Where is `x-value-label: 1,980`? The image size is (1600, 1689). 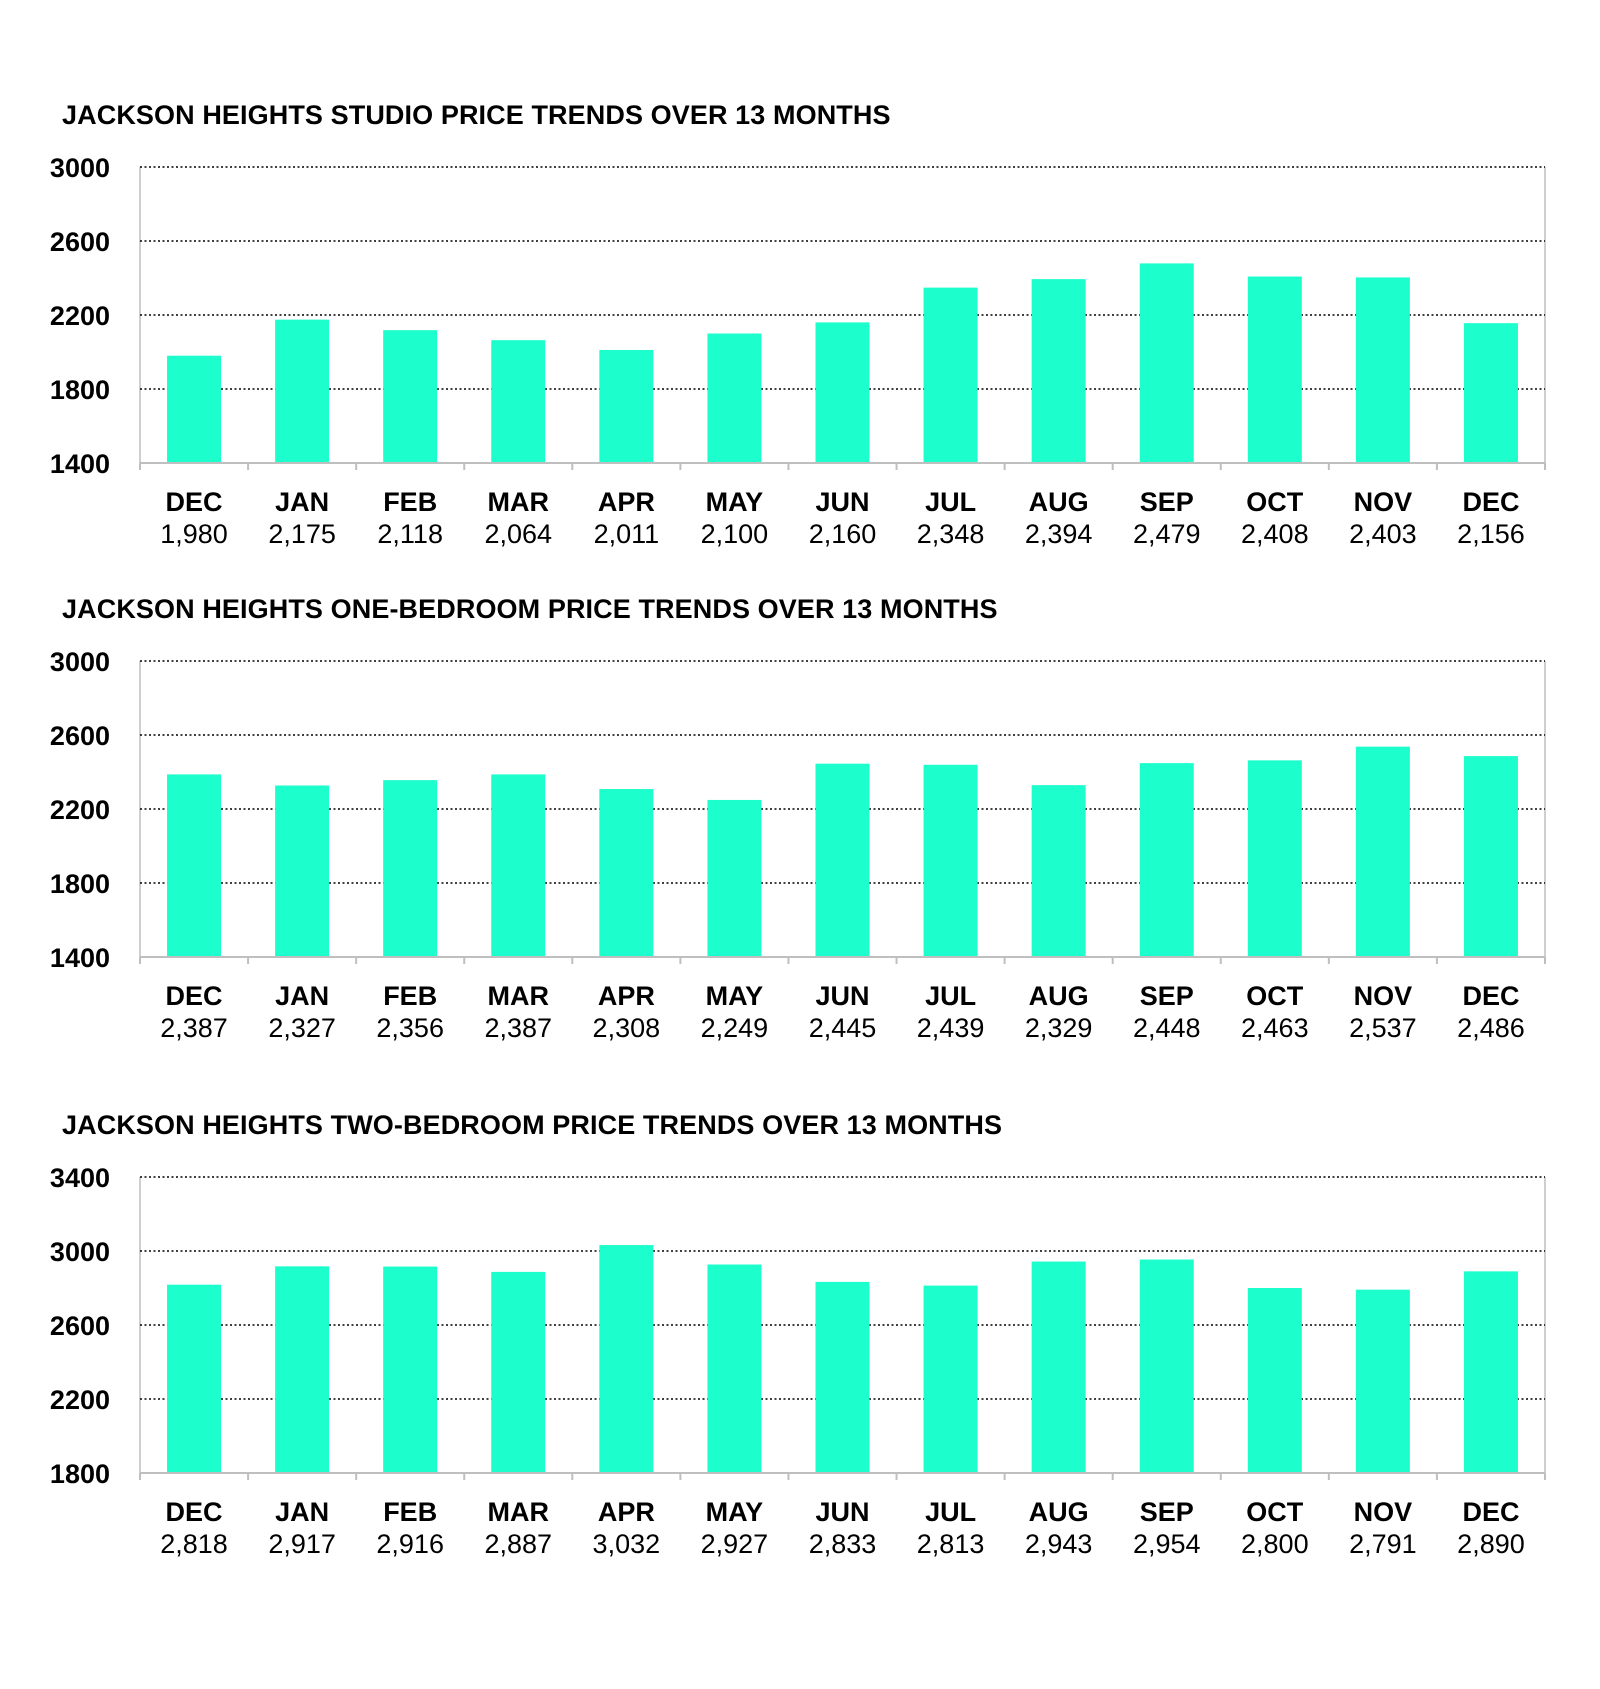
x-value-label: 1,980 is located at coordinates (194, 534).